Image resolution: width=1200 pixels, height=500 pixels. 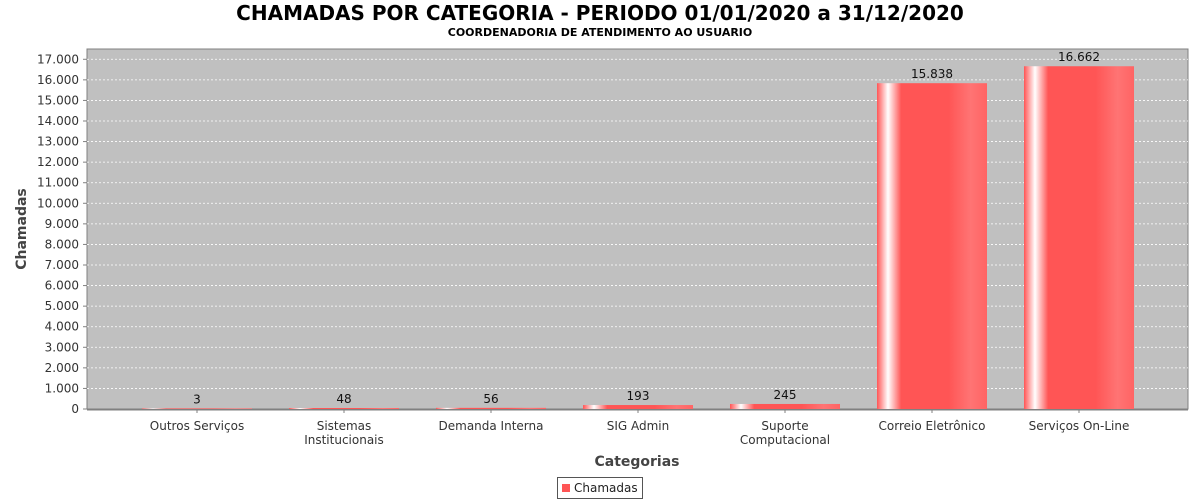 What do you see at coordinates (22, 229) in the screenshot?
I see `y-axis-title: Chamadas` at bounding box center [22, 229].